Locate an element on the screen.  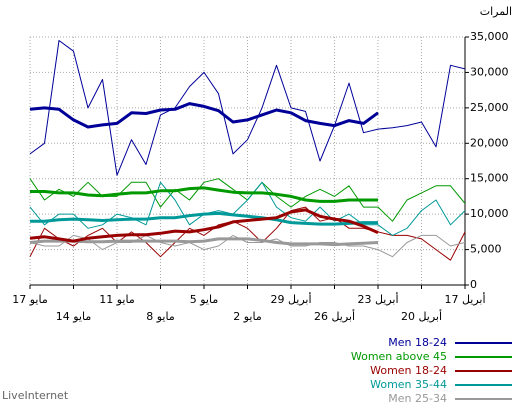
x-tick-label: 29 أبريل is located at coordinates (290, 299).